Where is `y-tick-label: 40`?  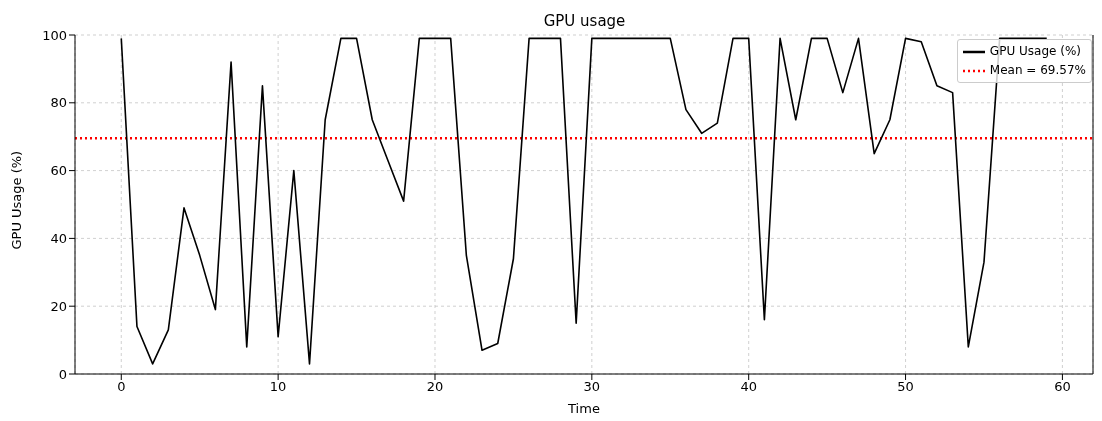 y-tick-label: 40 is located at coordinates (58, 239).